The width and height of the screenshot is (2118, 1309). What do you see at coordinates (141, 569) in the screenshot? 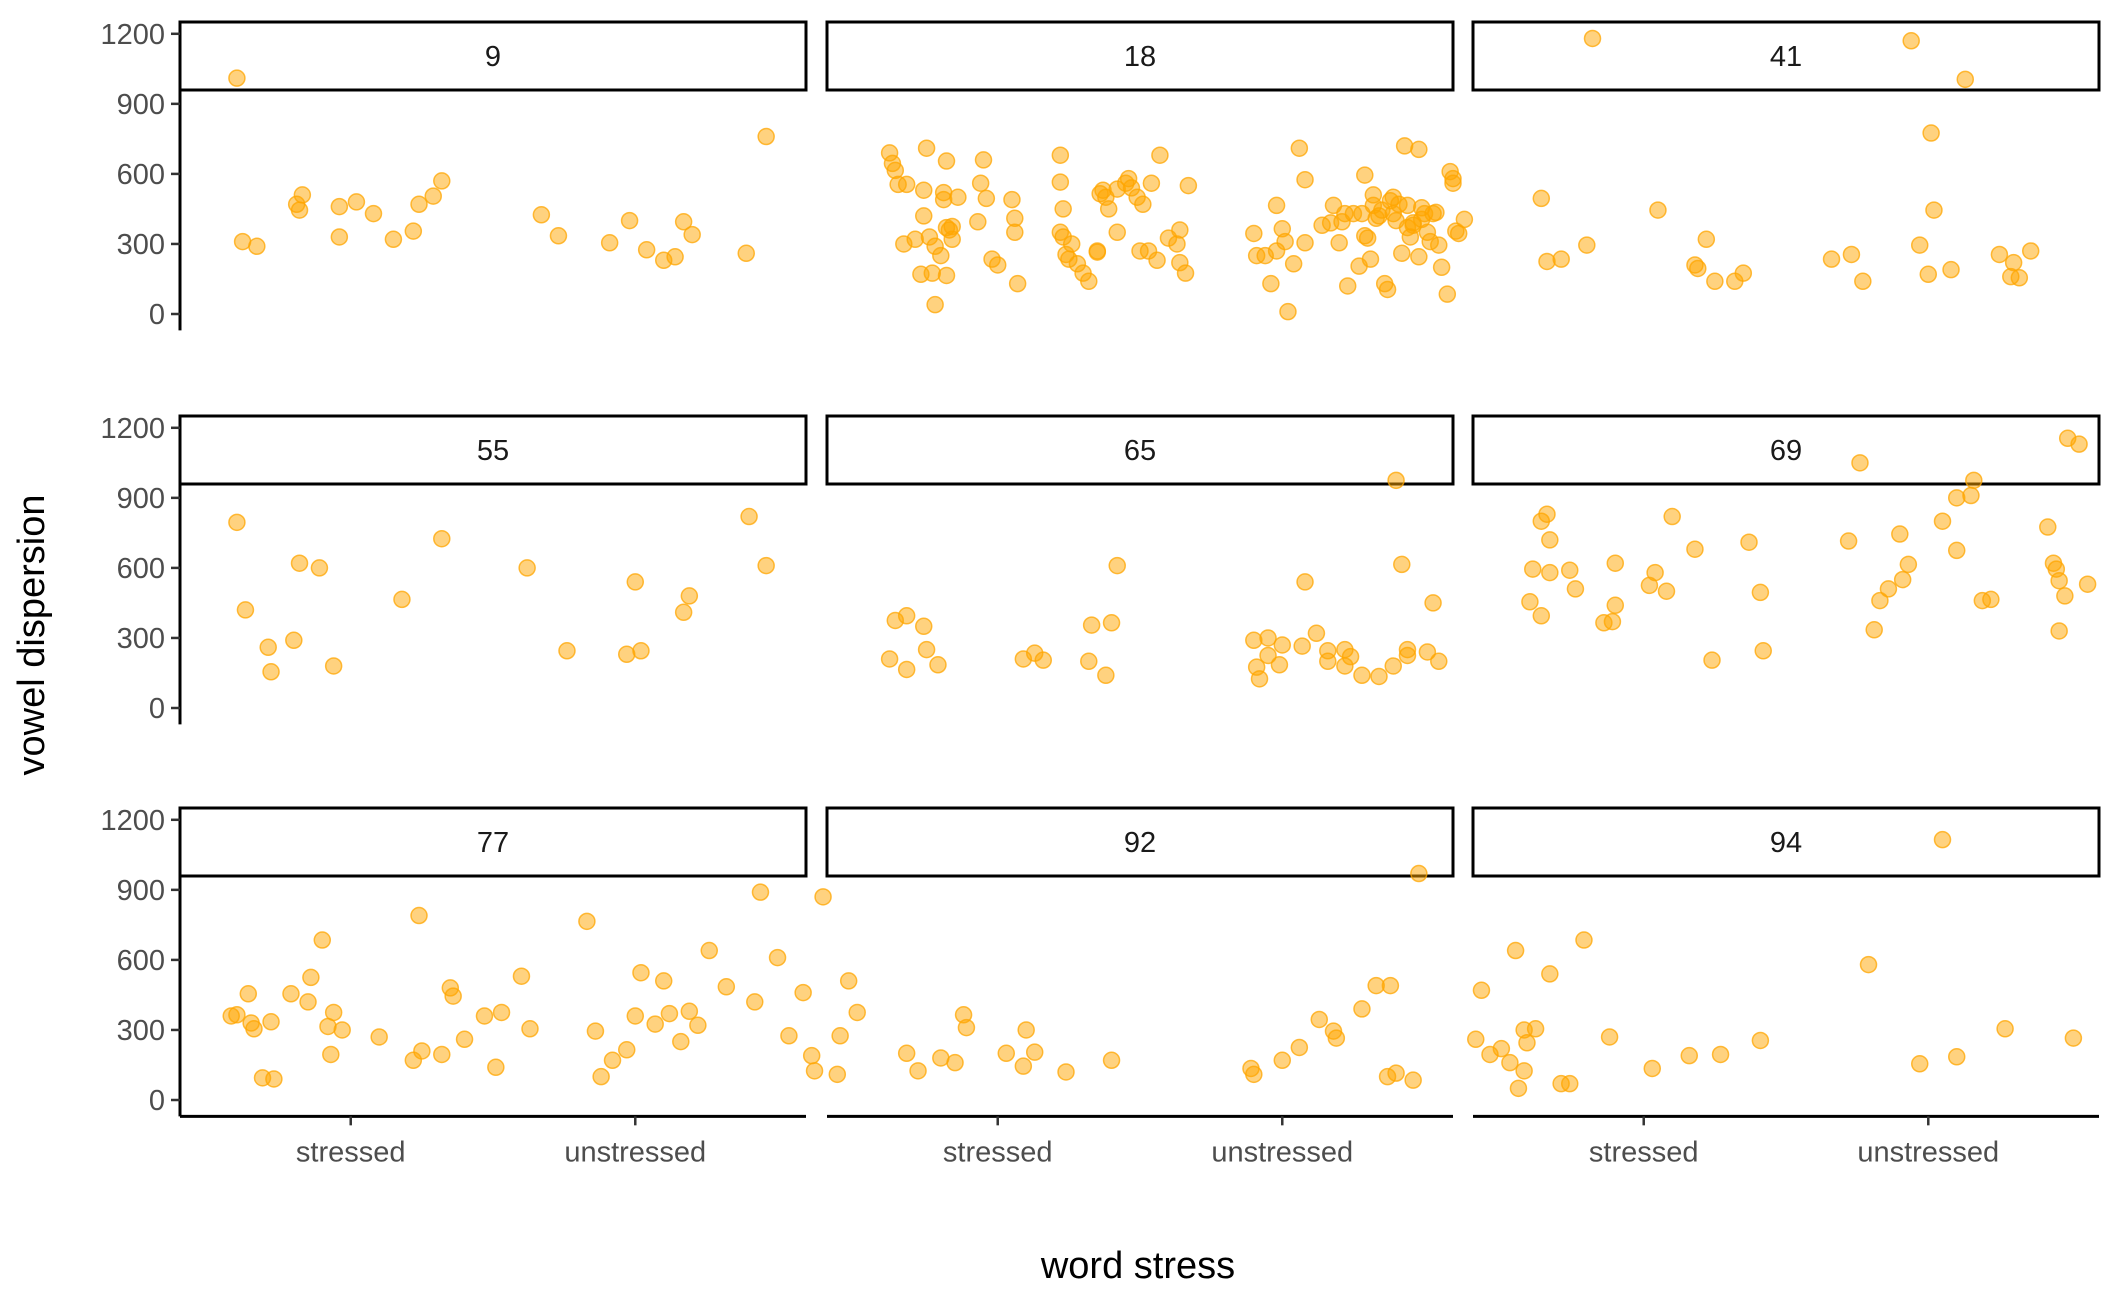
I see `y-tick-label: 600` at bounding box center [141, 569].